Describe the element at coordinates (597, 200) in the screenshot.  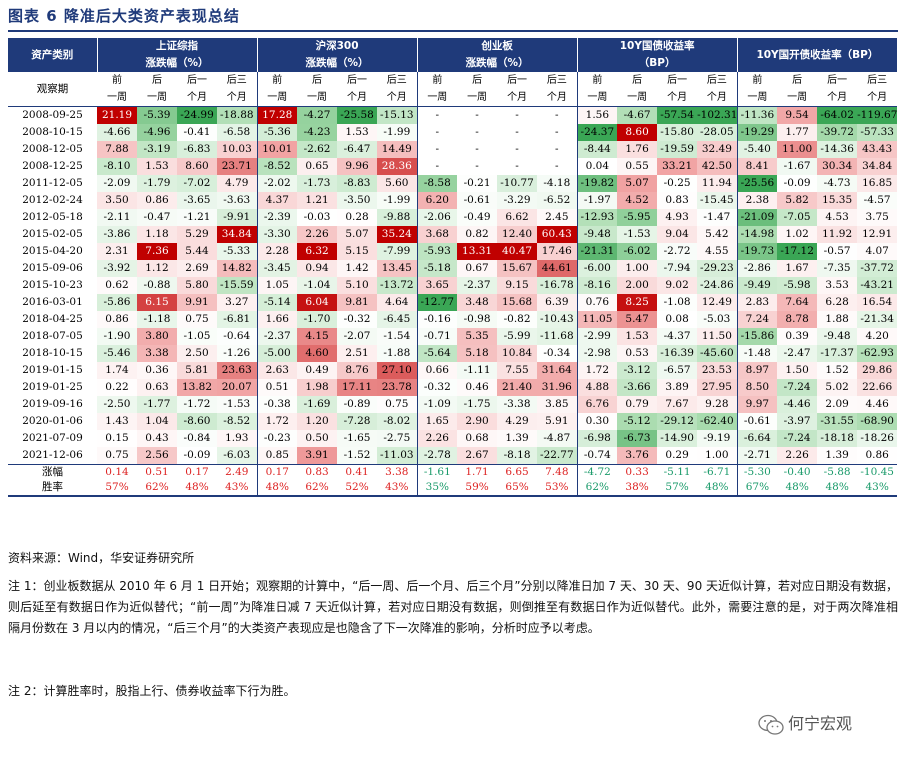
I see `table-cell: -1.97` at that location.